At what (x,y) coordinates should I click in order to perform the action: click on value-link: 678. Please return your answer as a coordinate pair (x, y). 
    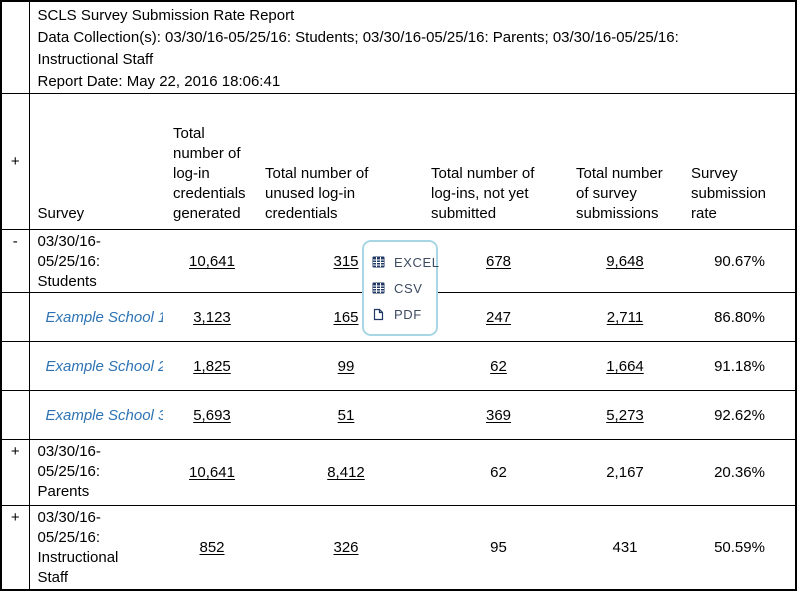
    Looking at the image, I should click on (498, 261).